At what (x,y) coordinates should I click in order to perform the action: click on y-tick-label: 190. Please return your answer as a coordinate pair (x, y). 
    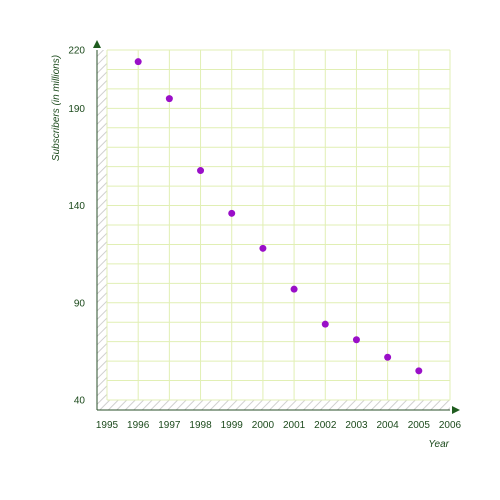
    Looking at the image, I should click on (76, 109).